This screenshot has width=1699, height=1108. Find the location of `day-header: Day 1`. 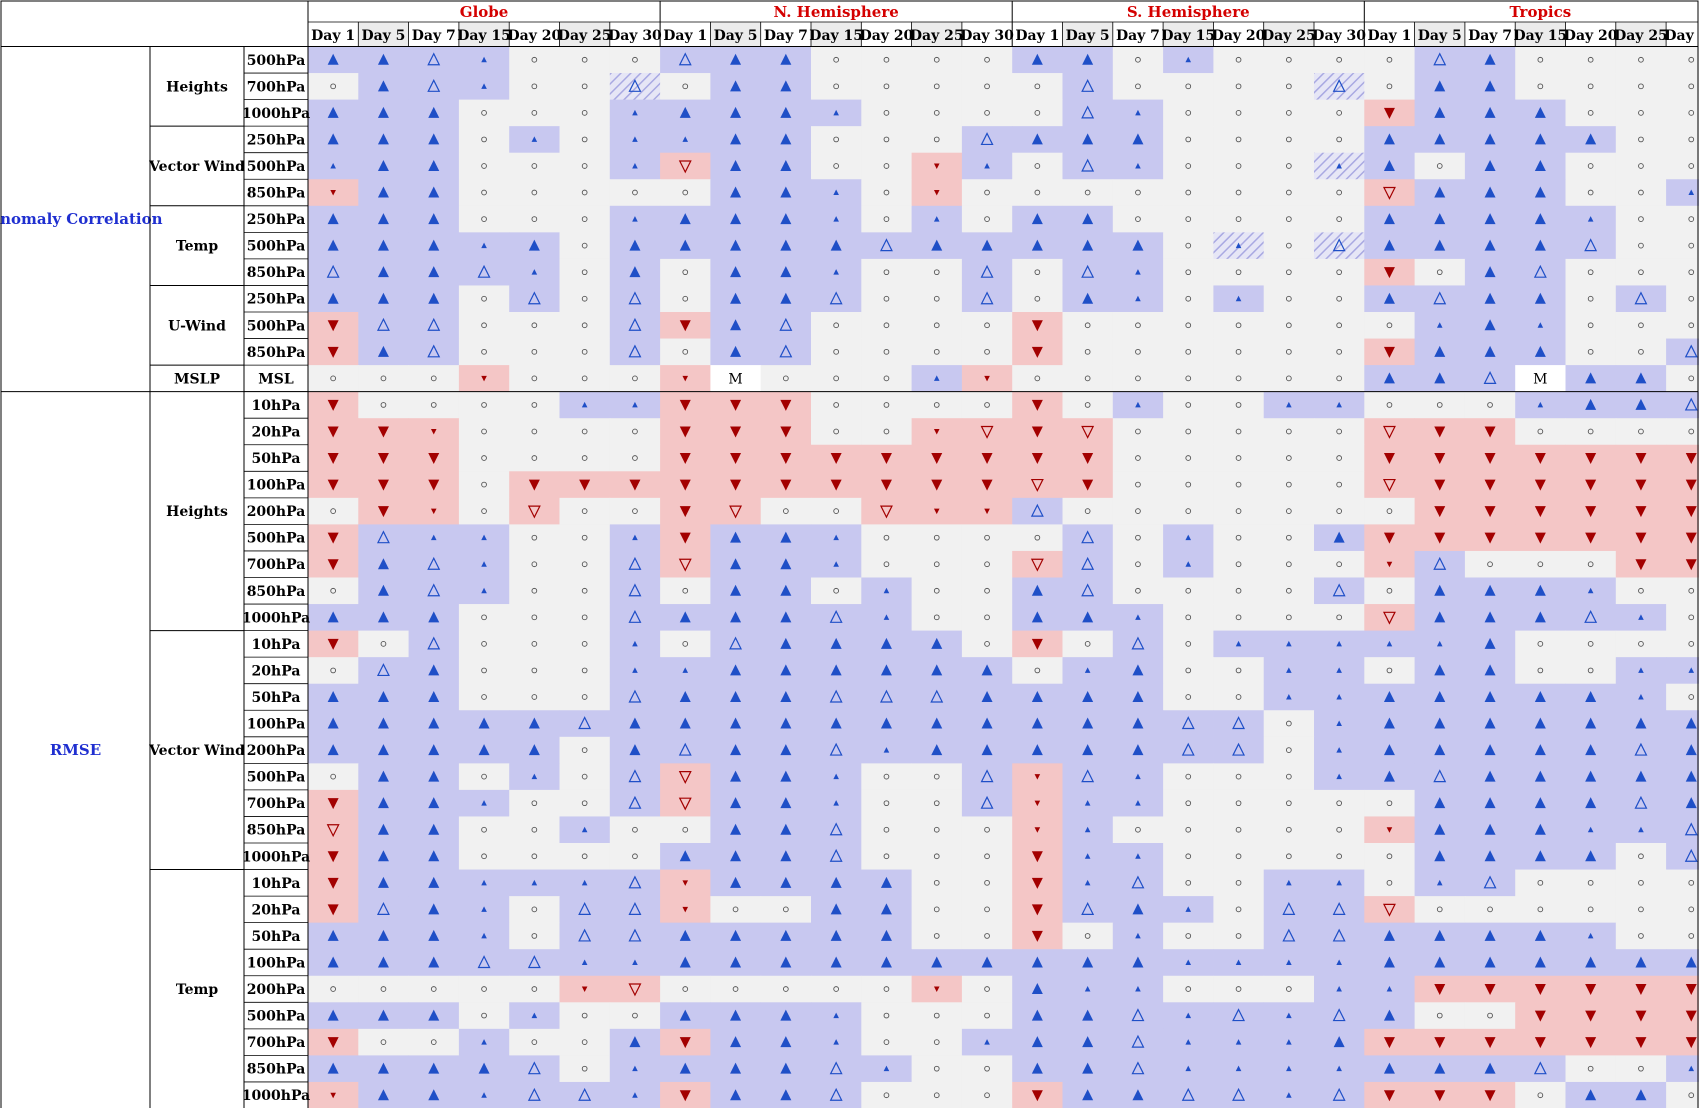

day-header: Day 1 is located at coordinates (1037, 36).